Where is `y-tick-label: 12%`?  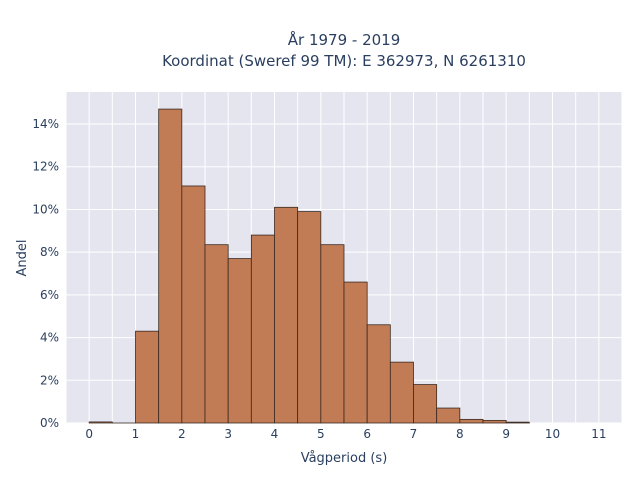 y-tick-label: 12% is located at coordinates (45, 167).